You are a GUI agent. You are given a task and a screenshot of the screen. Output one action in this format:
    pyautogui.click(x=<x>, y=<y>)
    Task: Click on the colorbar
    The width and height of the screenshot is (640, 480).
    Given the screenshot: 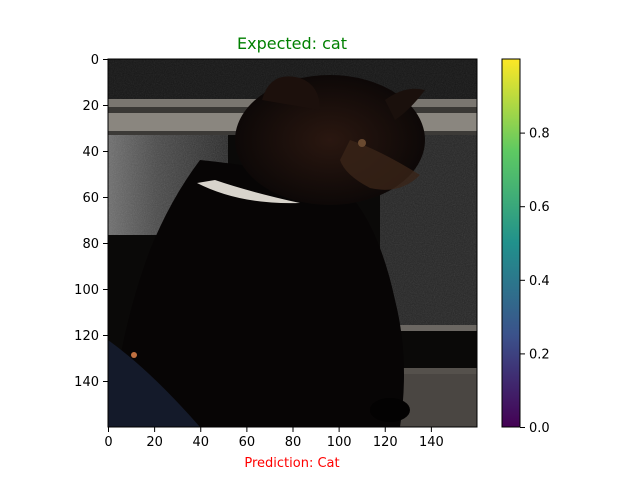 What is the action you would take?
    pyautogui.click(x=511, y=243)
    